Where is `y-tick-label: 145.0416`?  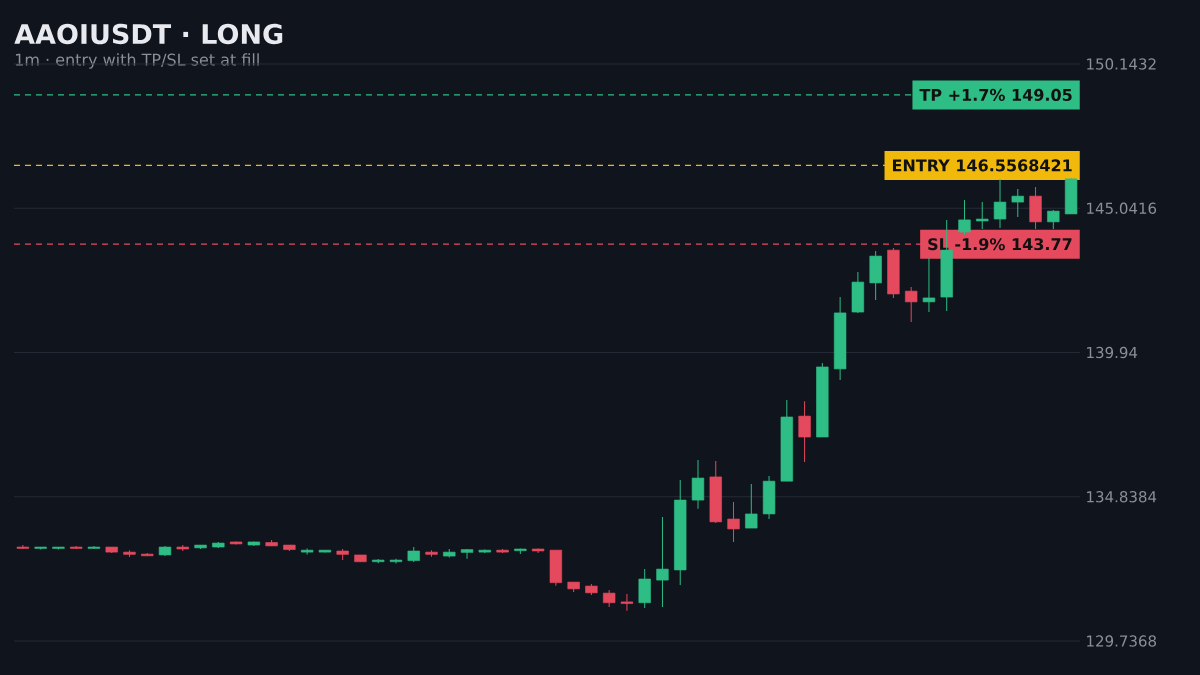
y-tick-label: 145.0416 is located at coordinates (1122, 208).